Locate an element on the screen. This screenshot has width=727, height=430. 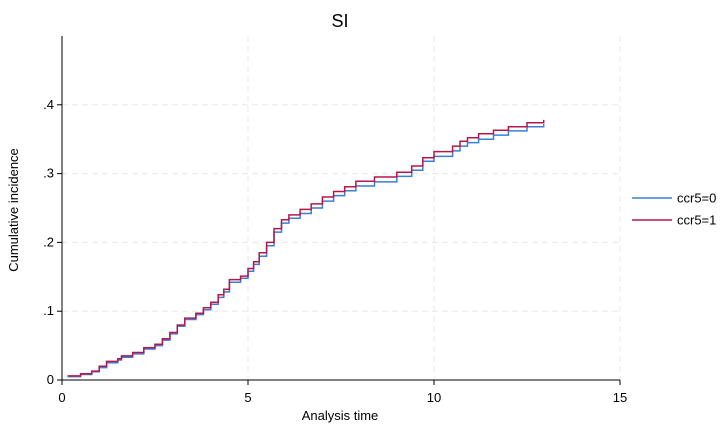
x-axis-label: Analysis time is located at coordinates (340, 415).